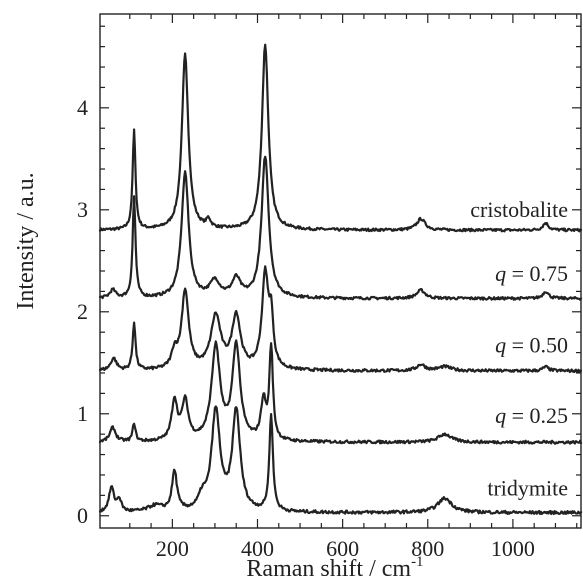  I want to click on x-axis-label: Raman shift / cm-1, so click(334, 568).